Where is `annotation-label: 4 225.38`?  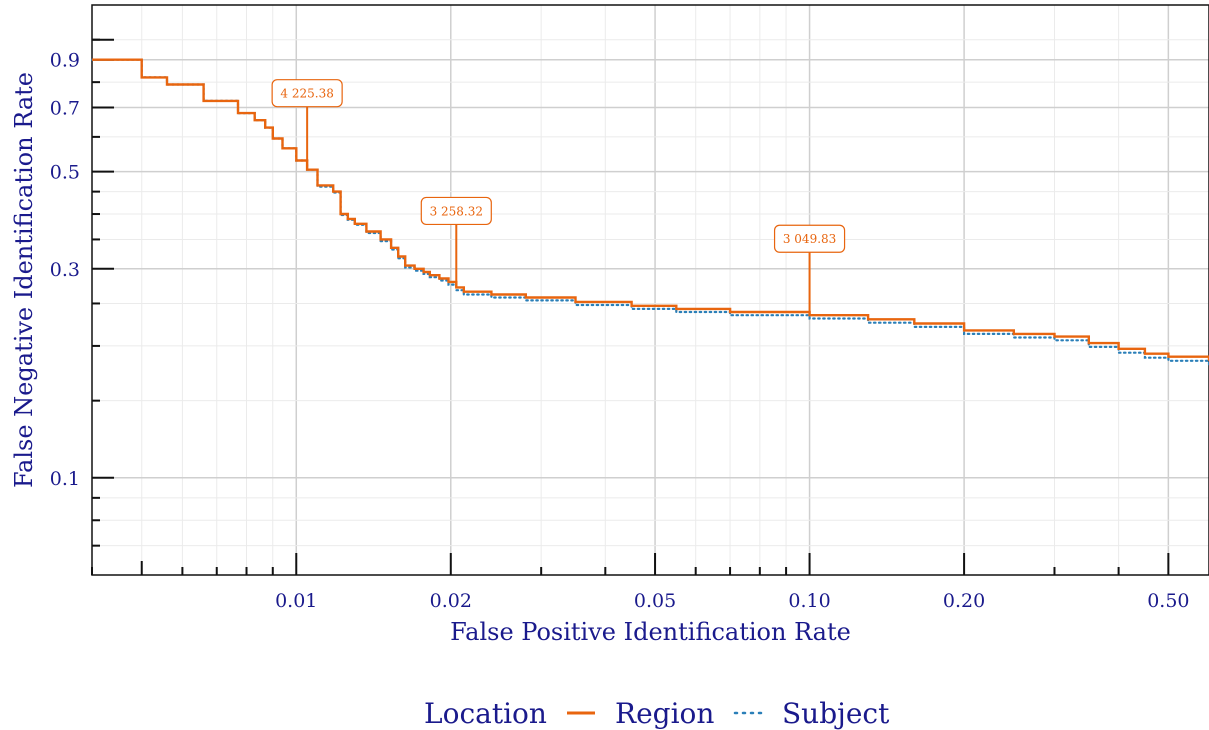 annotation-label: 4 225.38 is located at coordinates (306, 94).